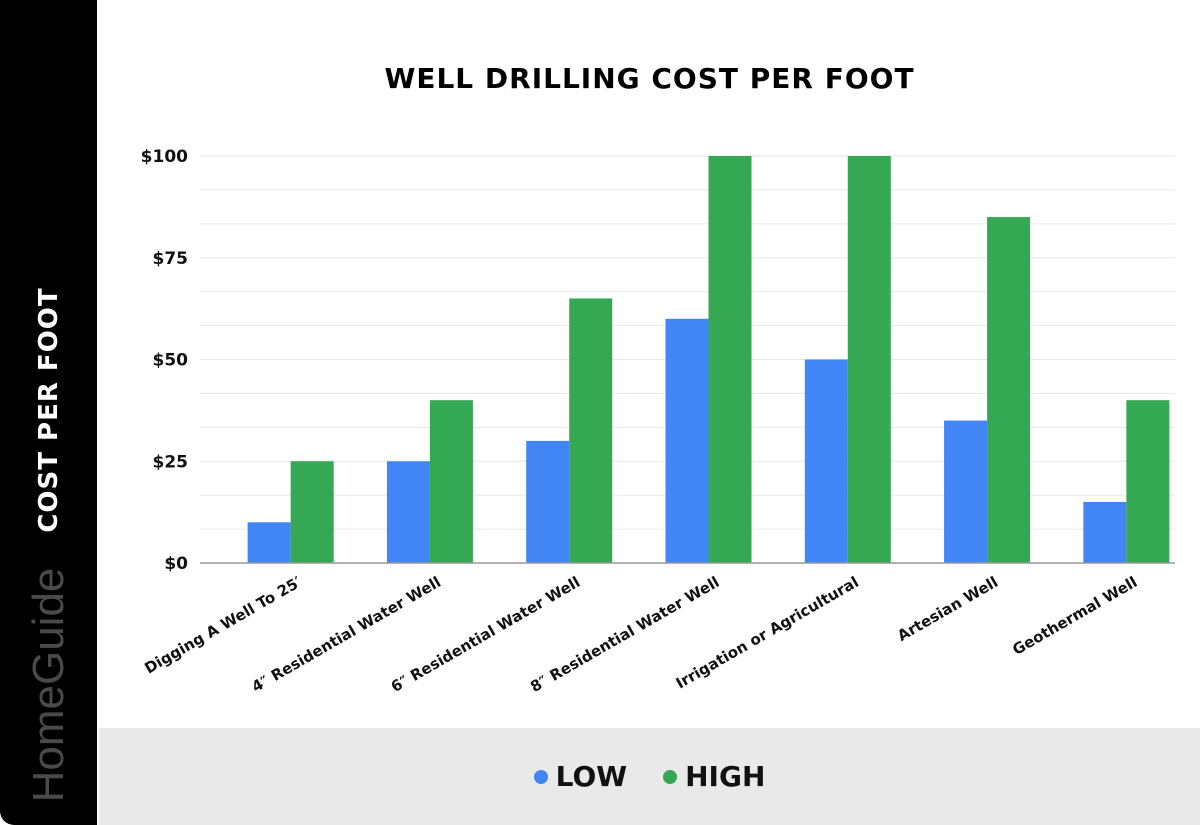 The width and height of the screenshot is (1200, 825). What do you see at coordinates (649, 78) in the screenshot?
I see `chart-title: WELL DRILLING COST PER FOOT` at bounding box center [649, 78].